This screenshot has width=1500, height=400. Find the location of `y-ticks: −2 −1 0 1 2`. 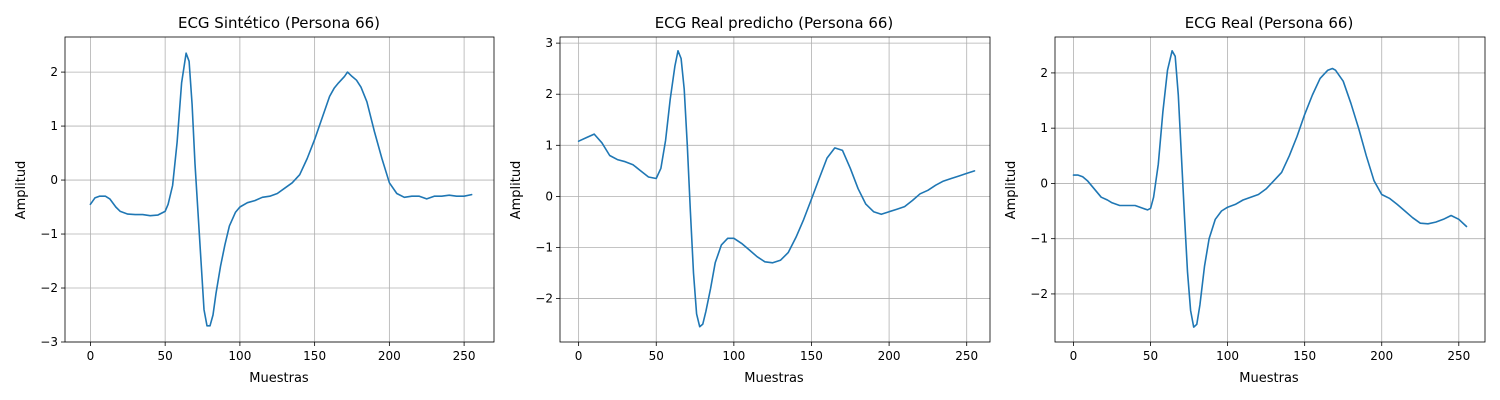

y-ticks: −2 −1 0 1 2 is located at coordinates (1042, 183).